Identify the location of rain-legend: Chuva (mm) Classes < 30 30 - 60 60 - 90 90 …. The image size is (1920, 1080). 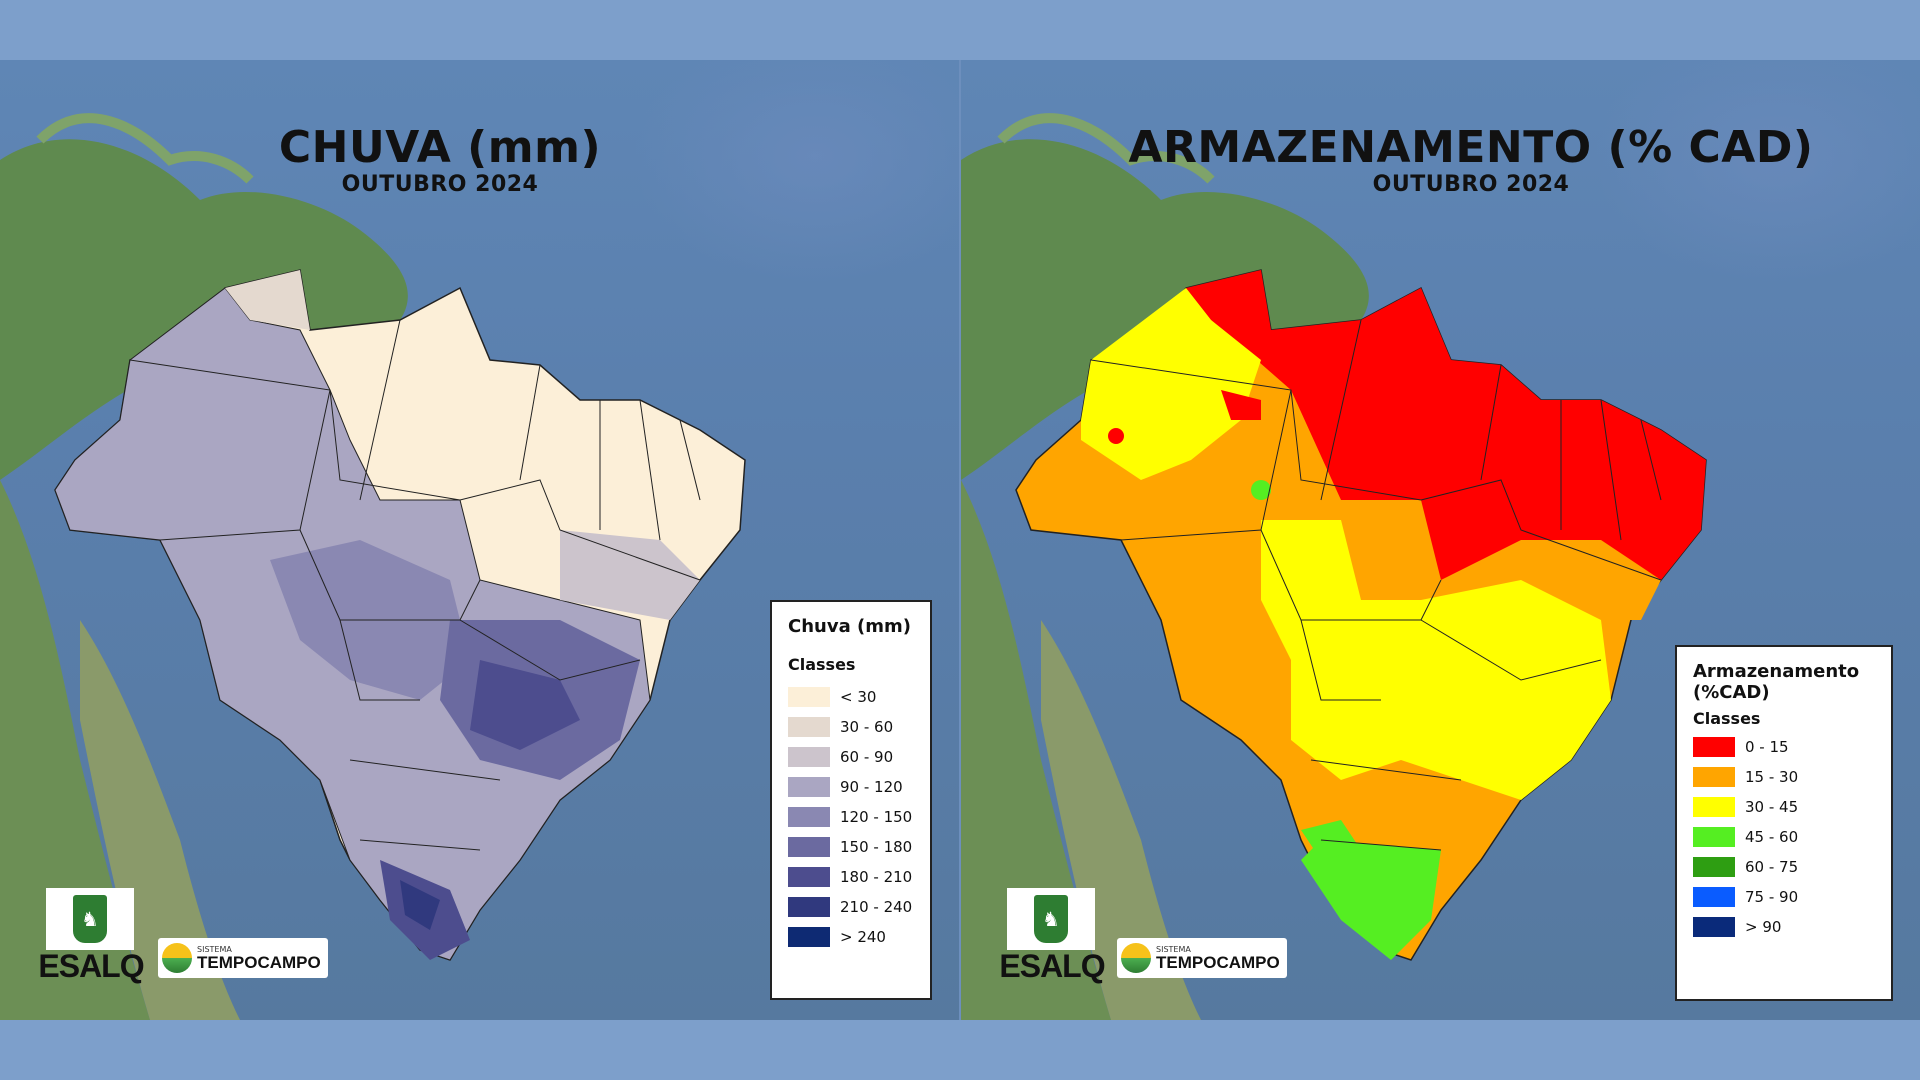
(851, 800).